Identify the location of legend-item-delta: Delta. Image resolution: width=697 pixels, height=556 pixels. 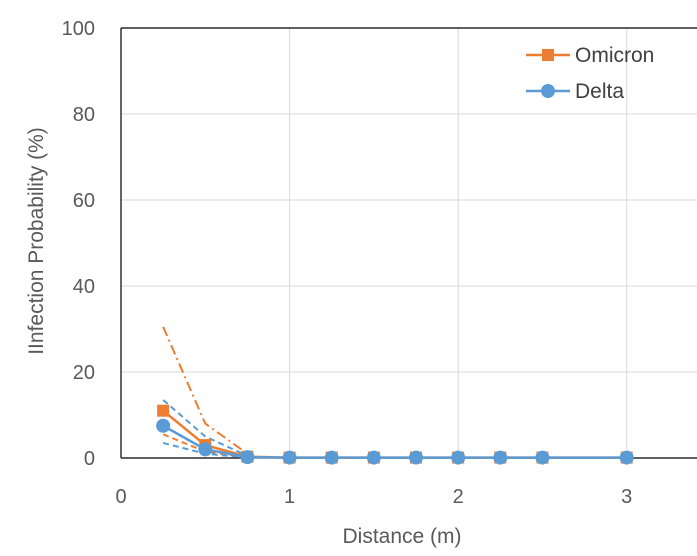
(575, 91).